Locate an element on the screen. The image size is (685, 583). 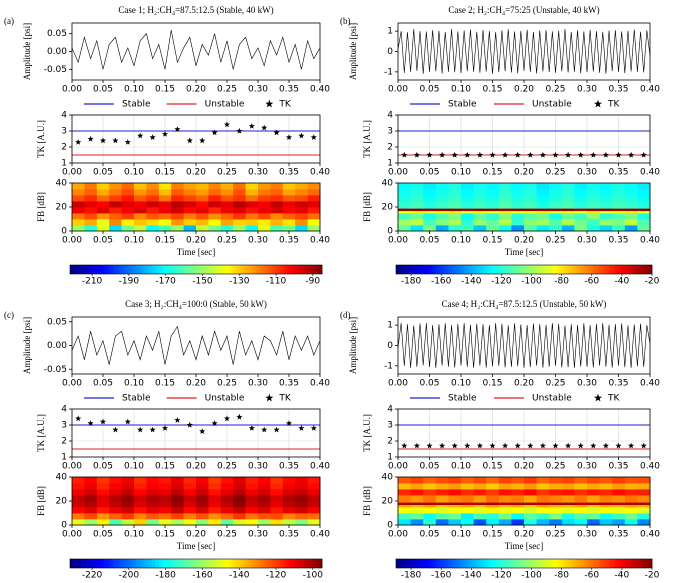
x-tick-label: 0.25 is located at coordinates (555, 173).